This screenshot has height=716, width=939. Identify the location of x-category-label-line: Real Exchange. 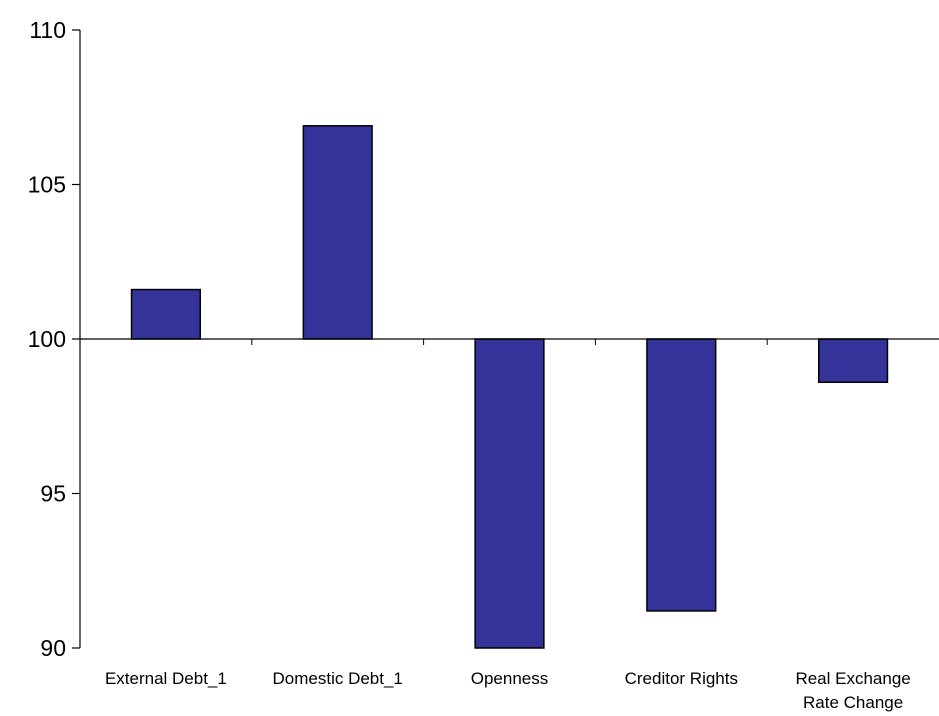
(852, 678).